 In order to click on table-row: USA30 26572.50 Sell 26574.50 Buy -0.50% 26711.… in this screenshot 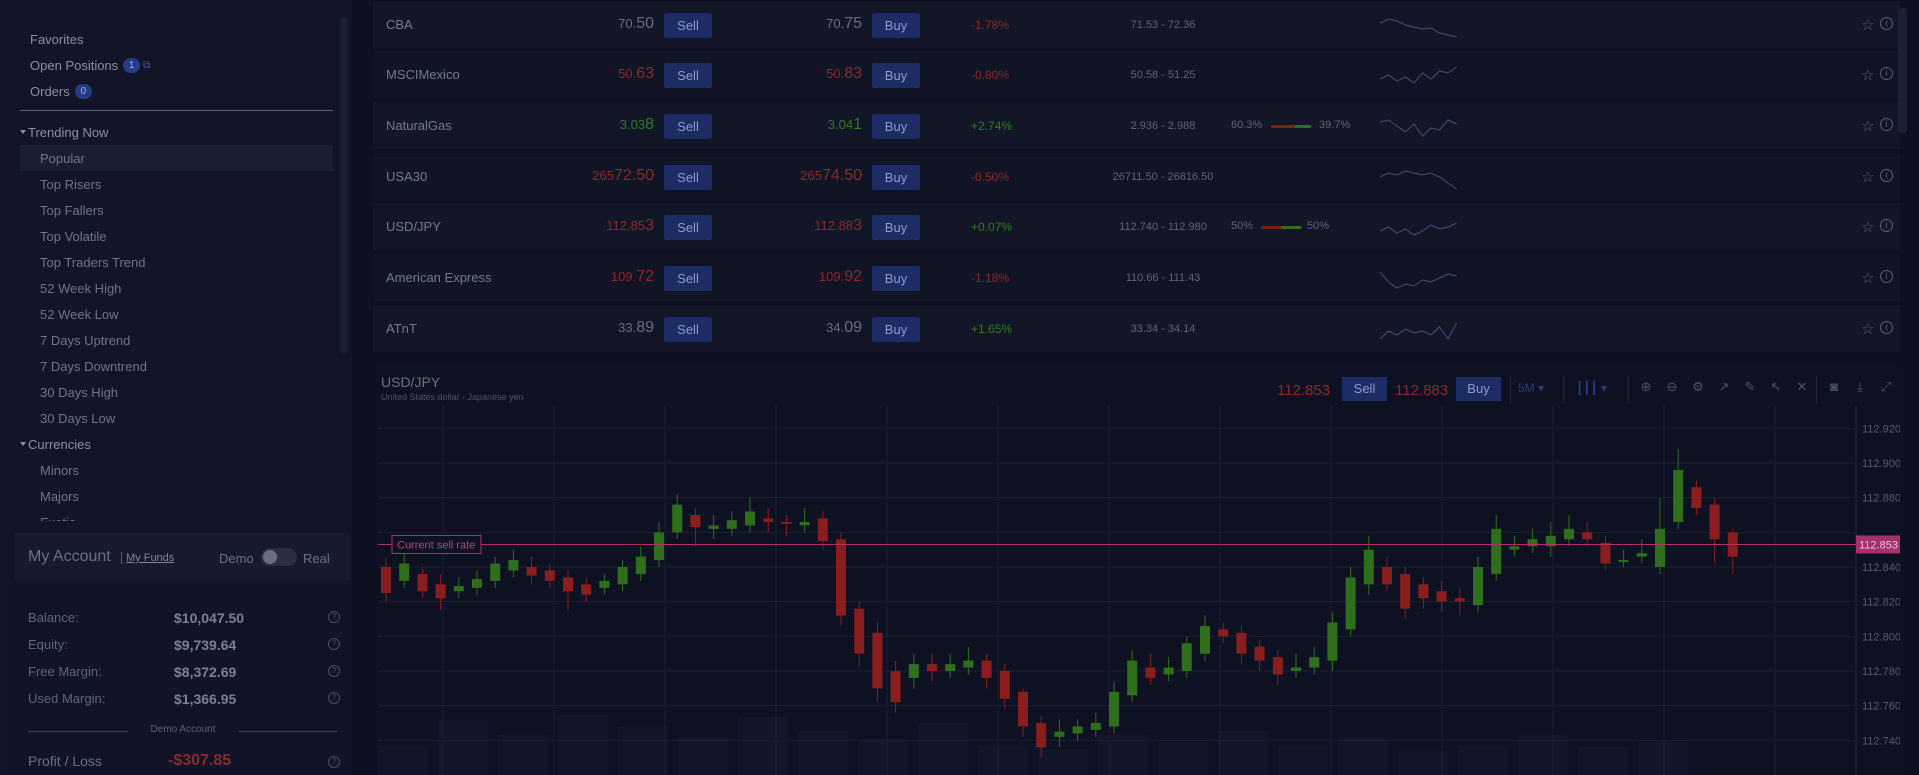, I will do `click(1136, 176)`.